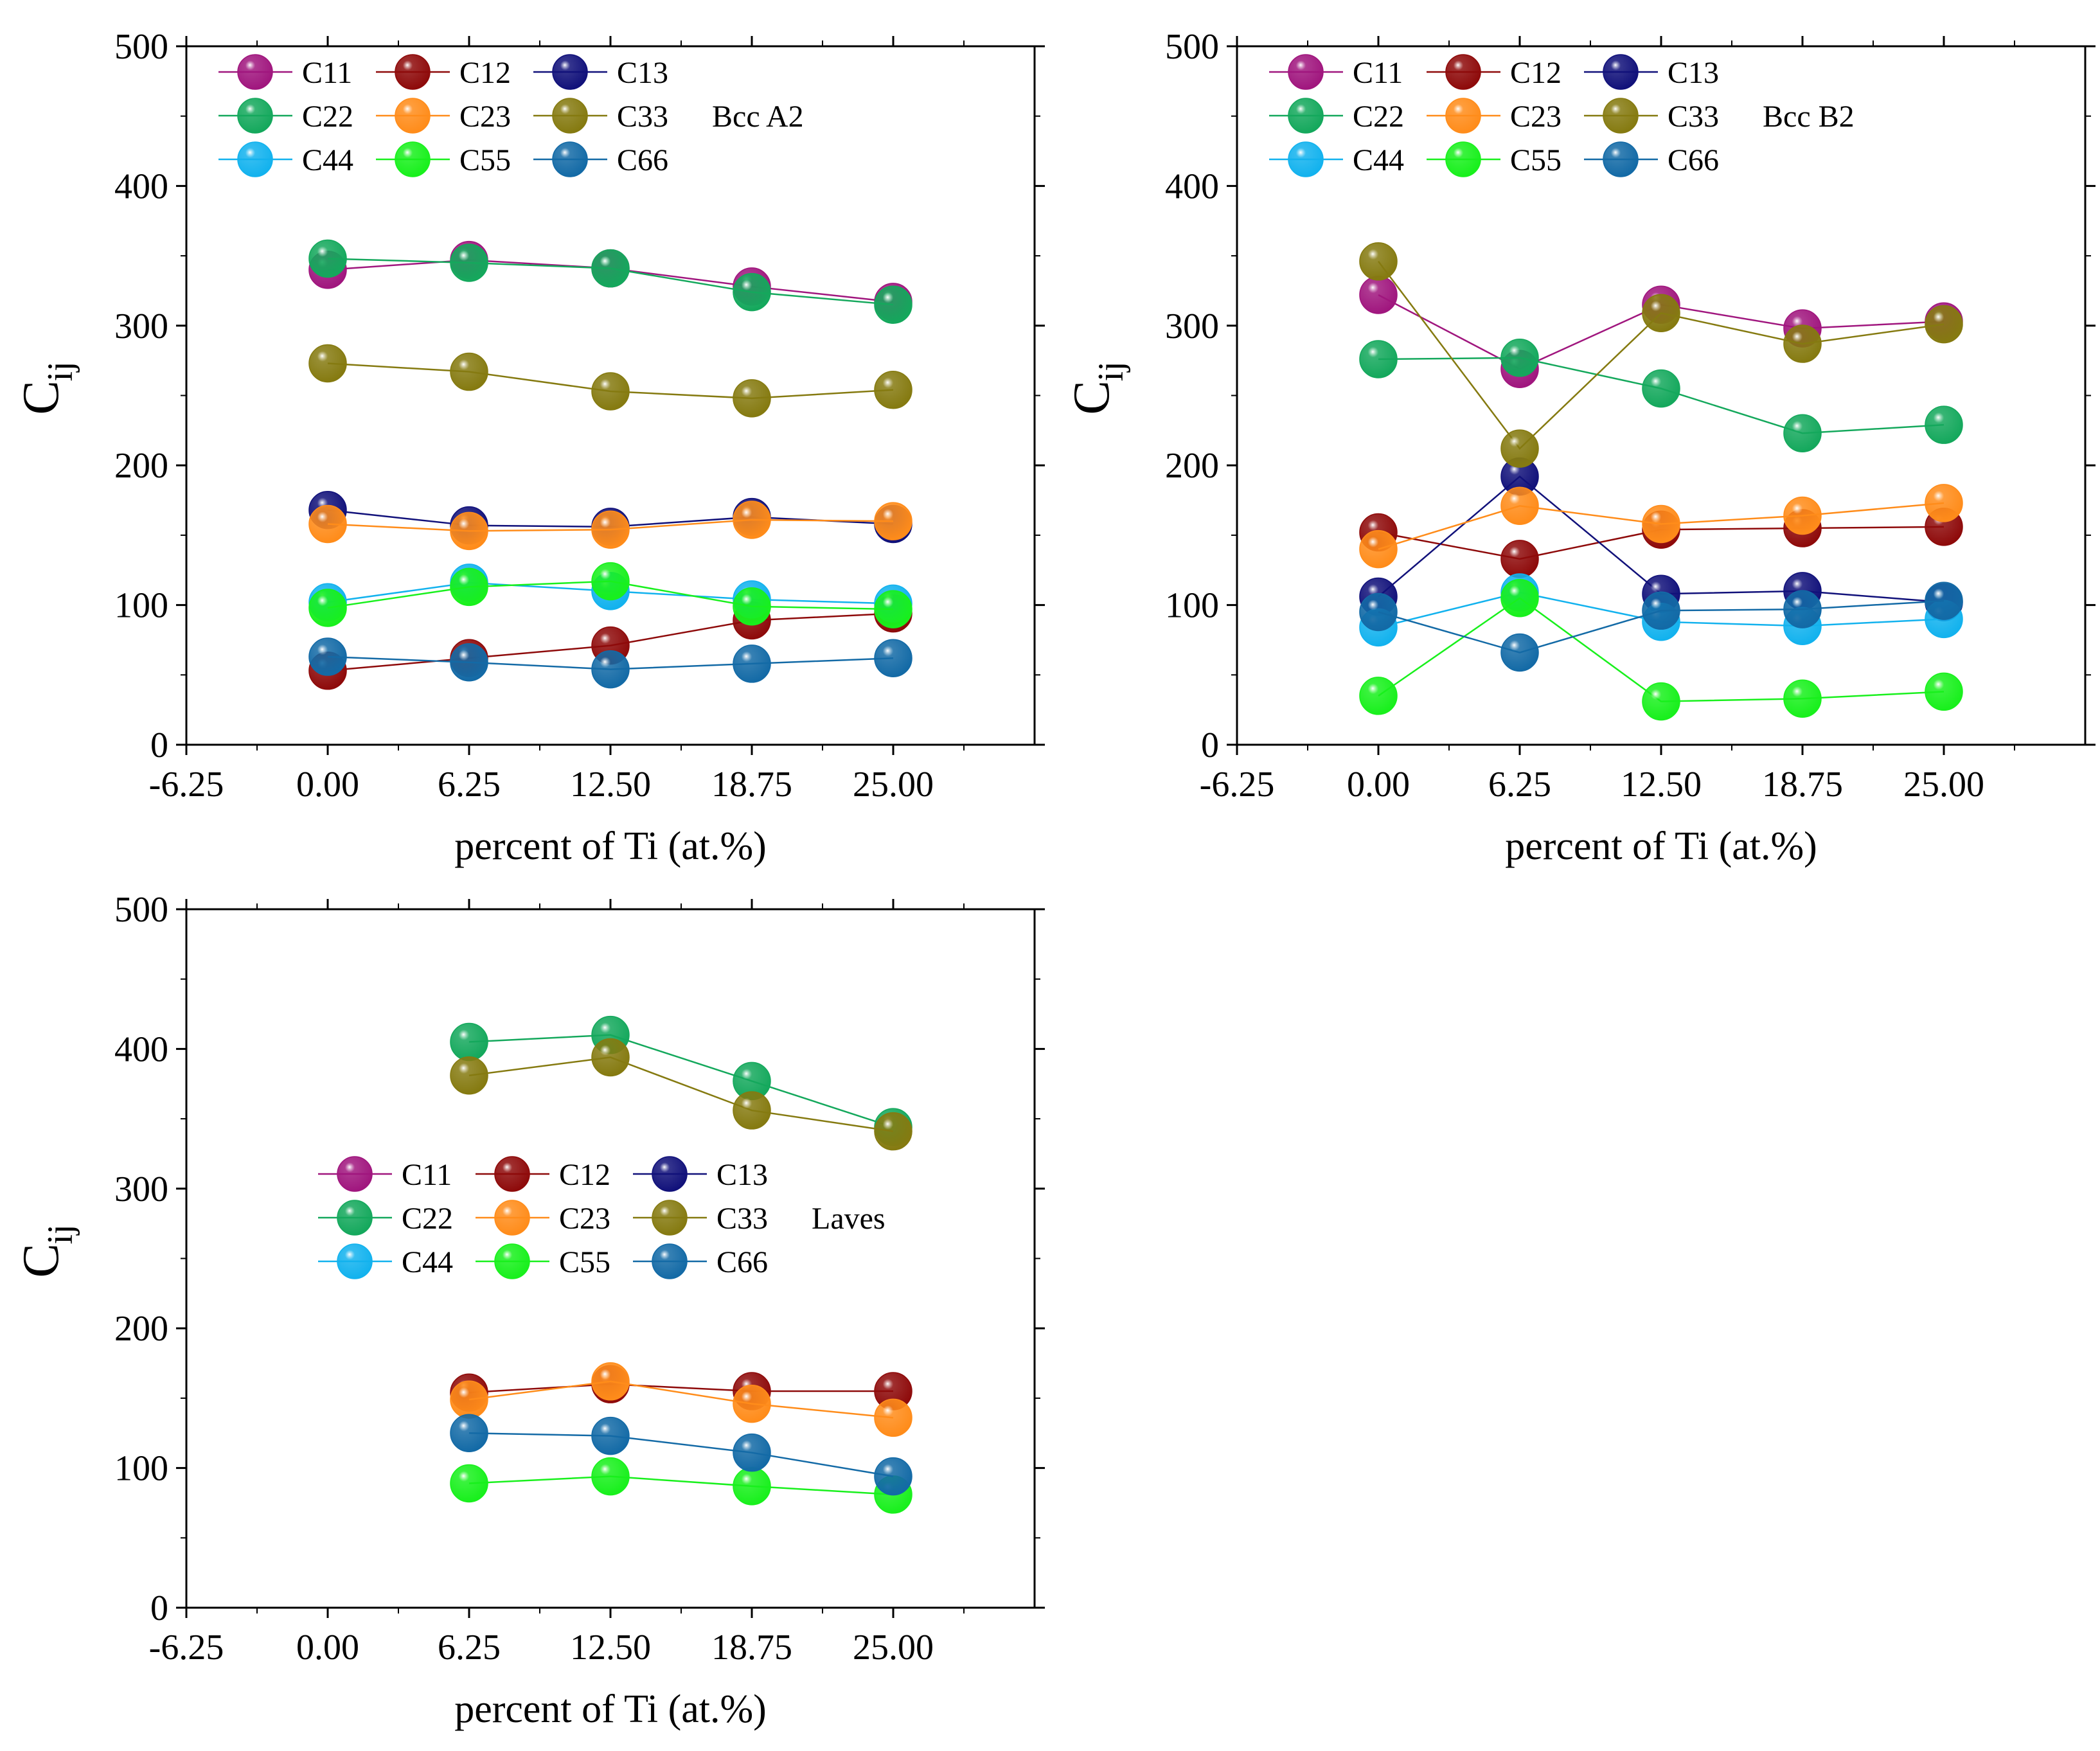 The height and width of the screenshot is (1751, 2100). Describe the element at coordinates (327, 160) in the screenshot. I see `legend-label: C44` at that location.